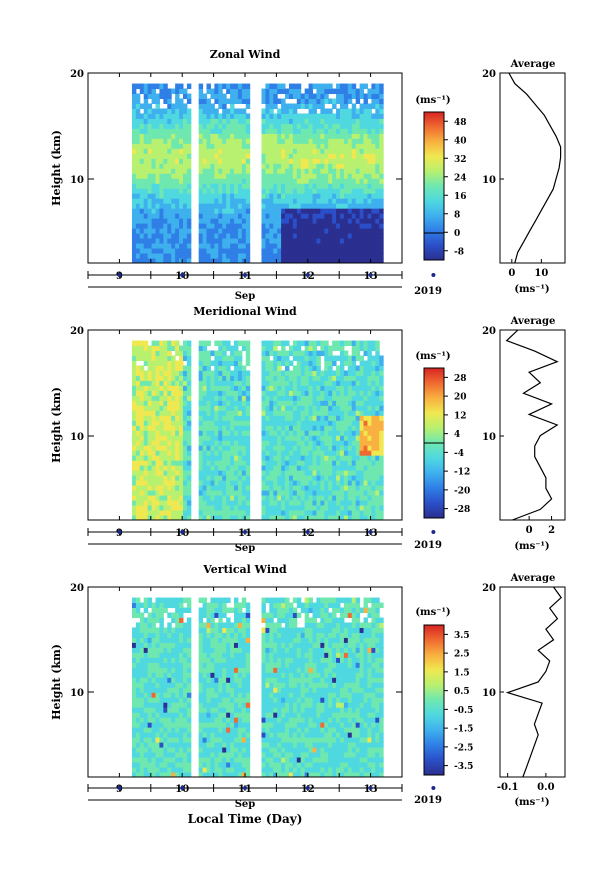 The height and width of the screenshot is (876, 616). What do you see at coordinates (245, 311) in the screenshot?
I see `panel-title: Meridional Wind` at bounding box center [245, 311].